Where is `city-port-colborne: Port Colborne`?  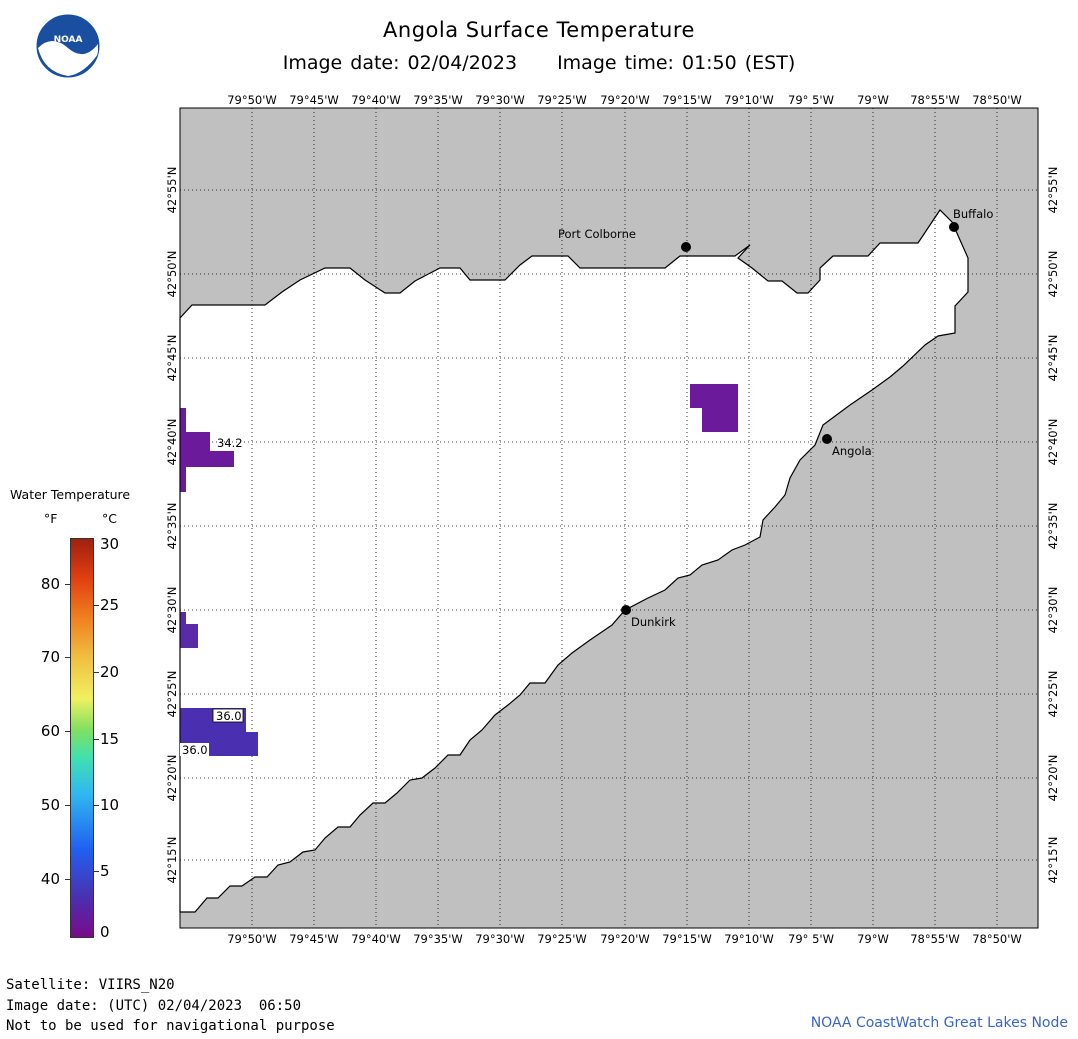 city-port-colborne: Port Colborne is located at coordinates (597, 234).